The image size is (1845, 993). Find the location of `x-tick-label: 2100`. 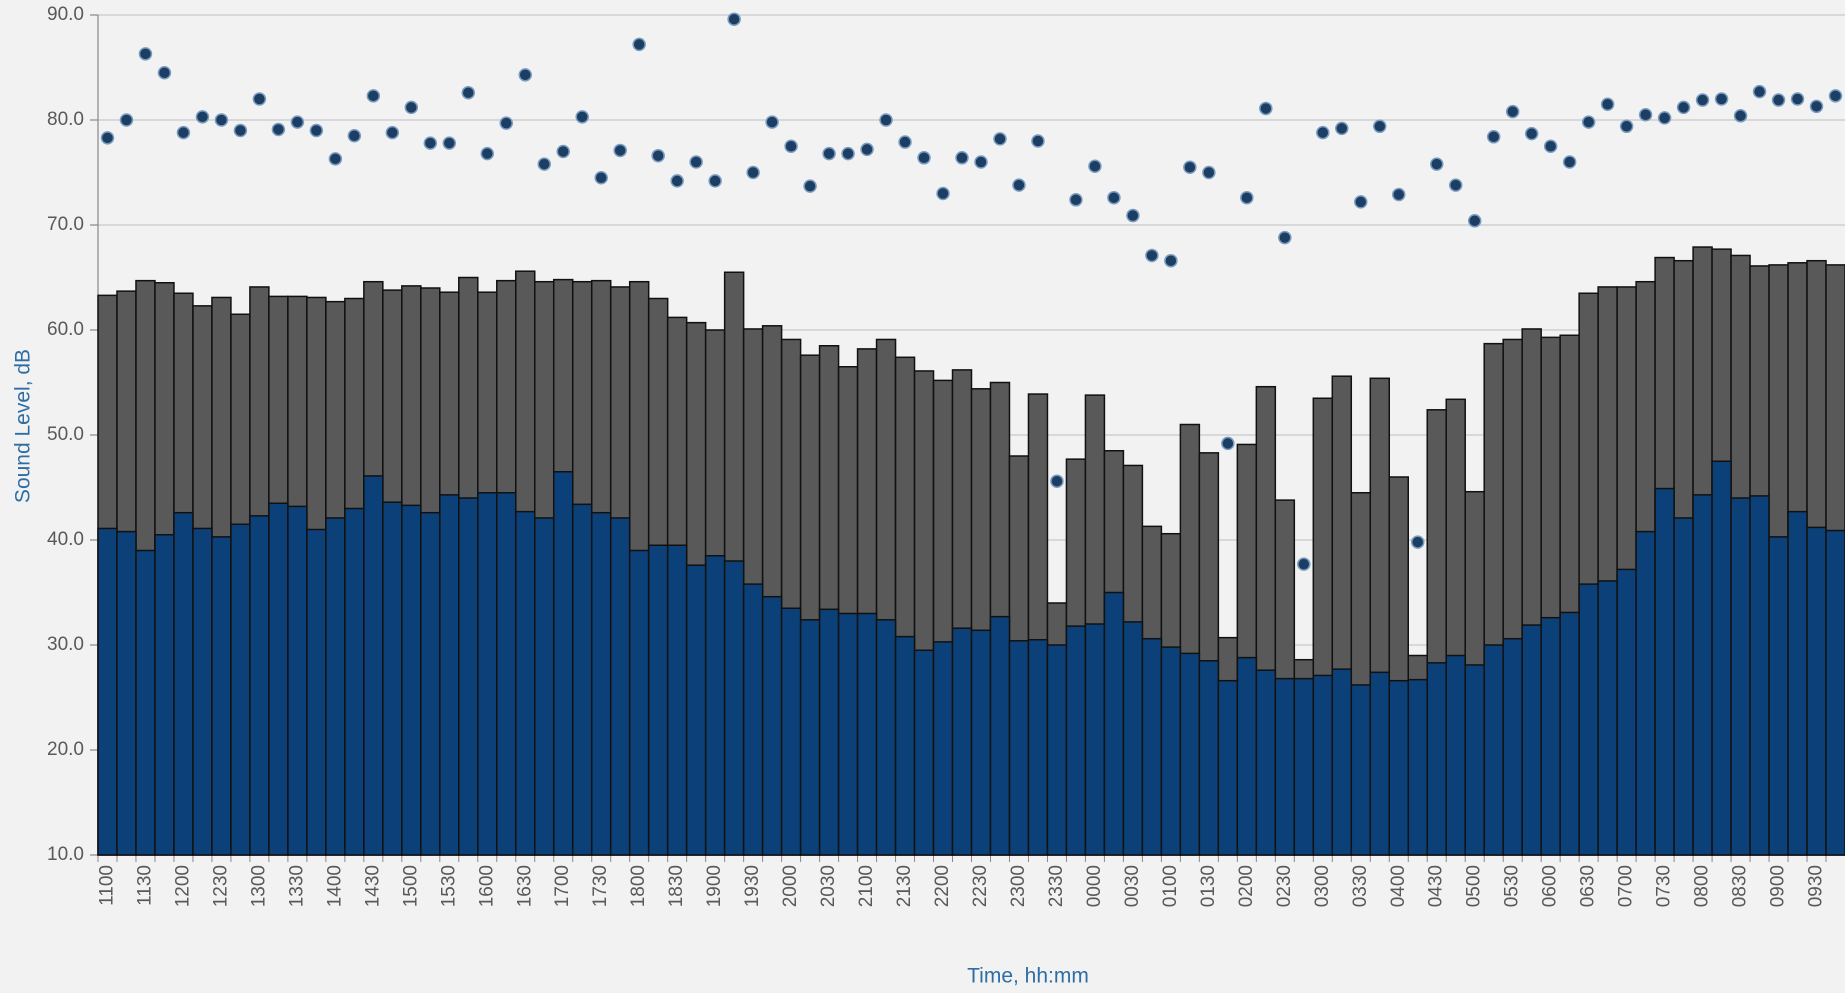

x-tick-label: 2100 is located at coordinates (866, 886).